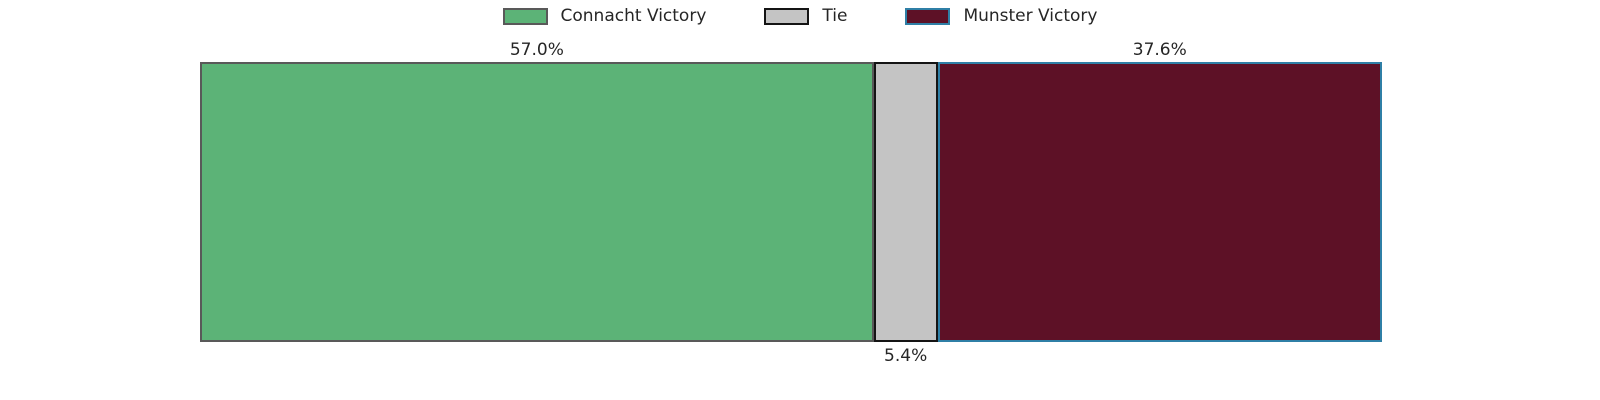 Image resolution: width=1600 pixels, height=400 pixels. I want to click on legend-item-tie: Tie, so click(806, 15).